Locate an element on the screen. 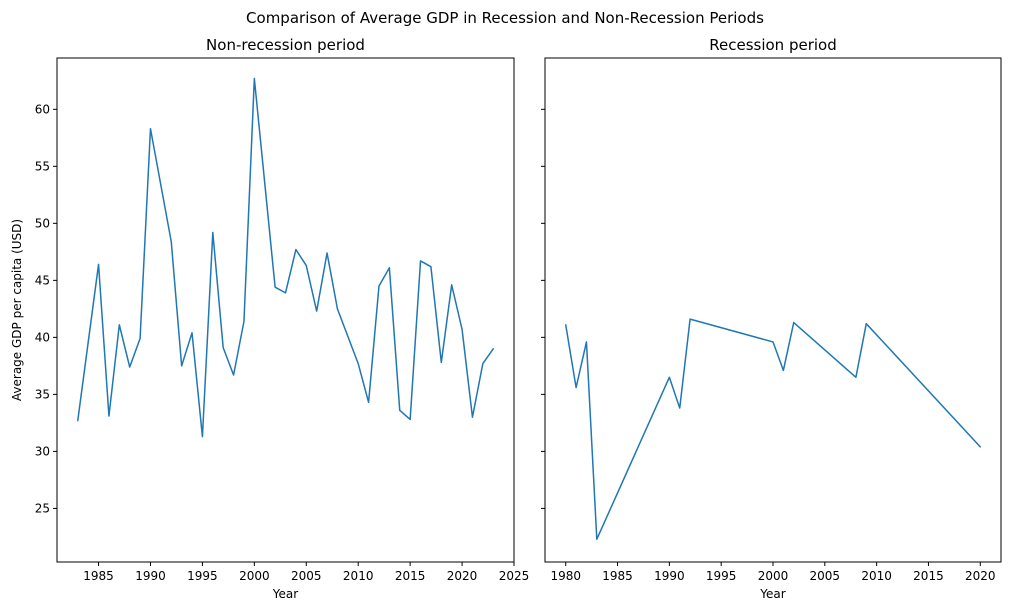 The height and width of the screenshot is (611, 1011). y-tick-label: 40 is located at coordinates (42, 337).